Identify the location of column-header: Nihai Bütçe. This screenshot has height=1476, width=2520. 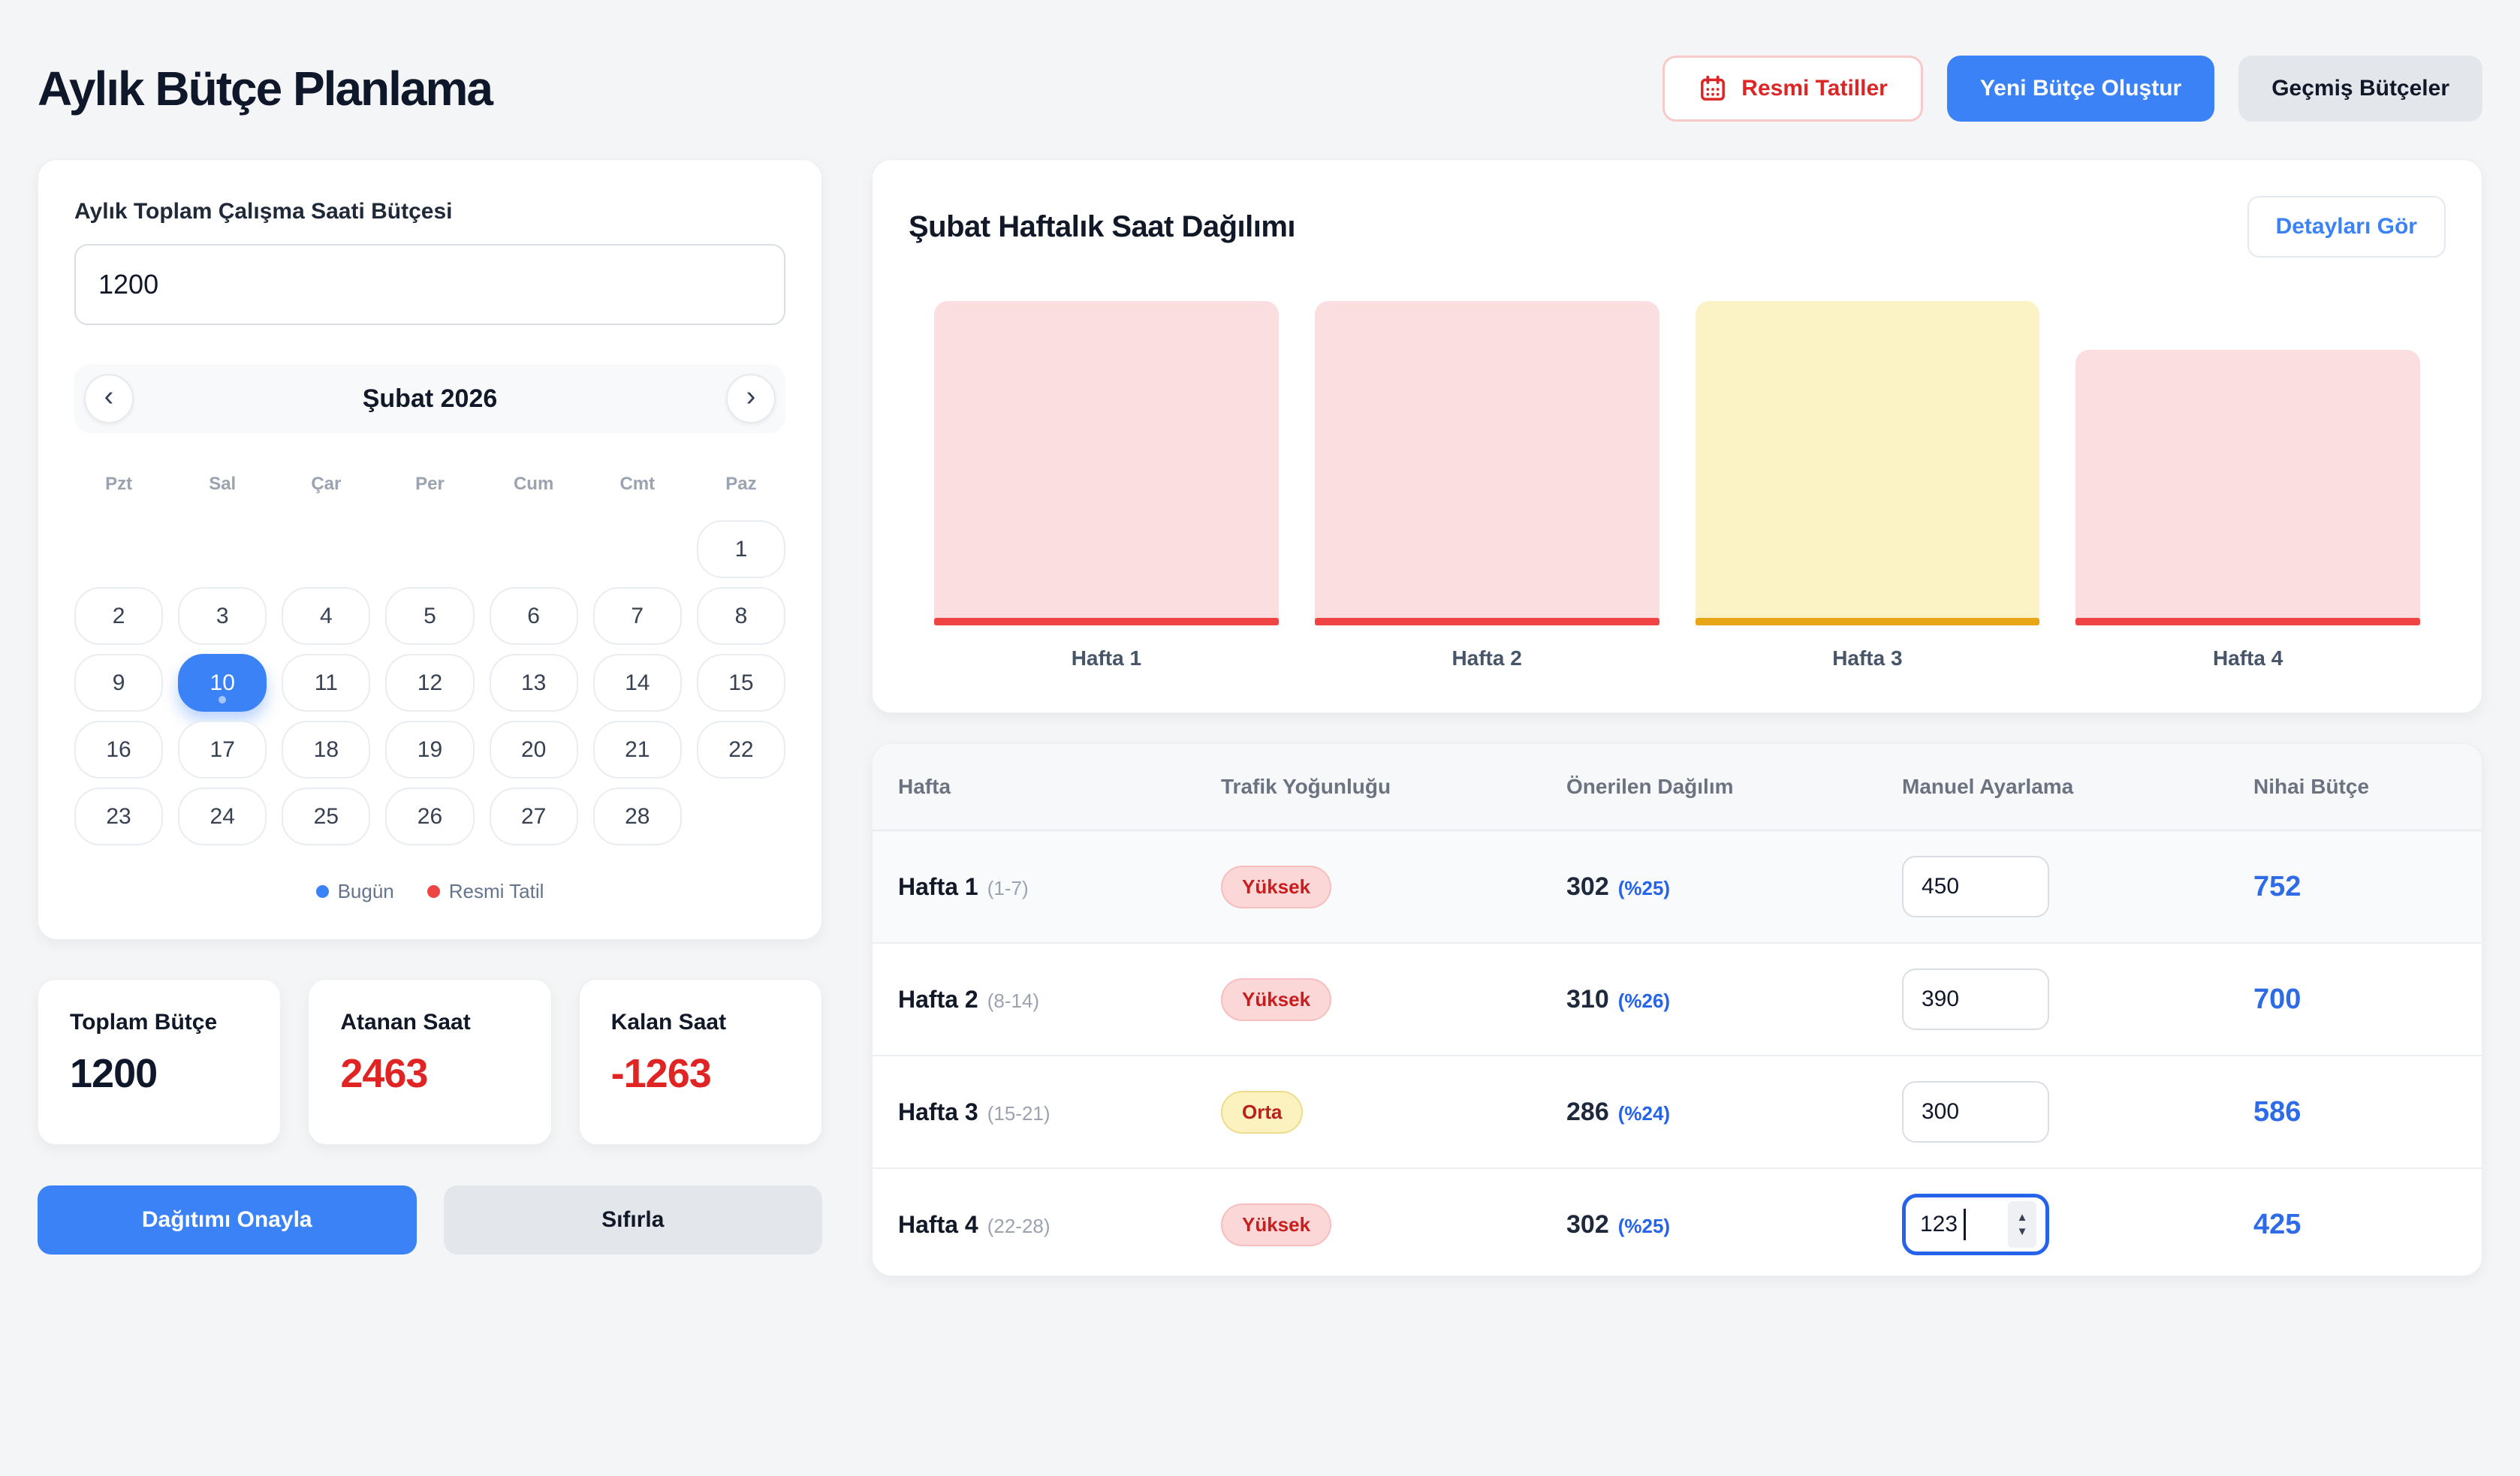
(2311, 786).